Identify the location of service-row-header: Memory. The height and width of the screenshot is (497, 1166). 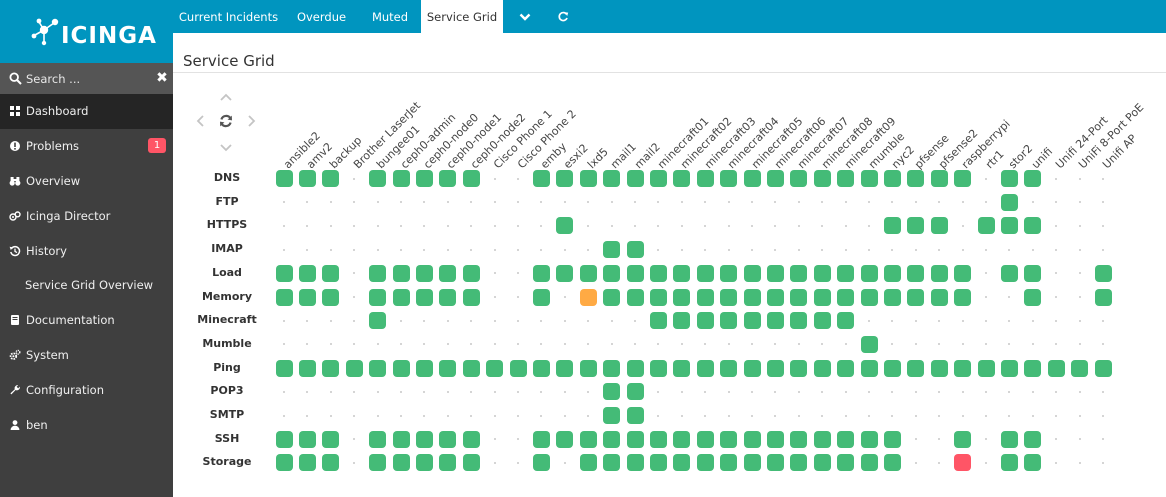
(227, 296).